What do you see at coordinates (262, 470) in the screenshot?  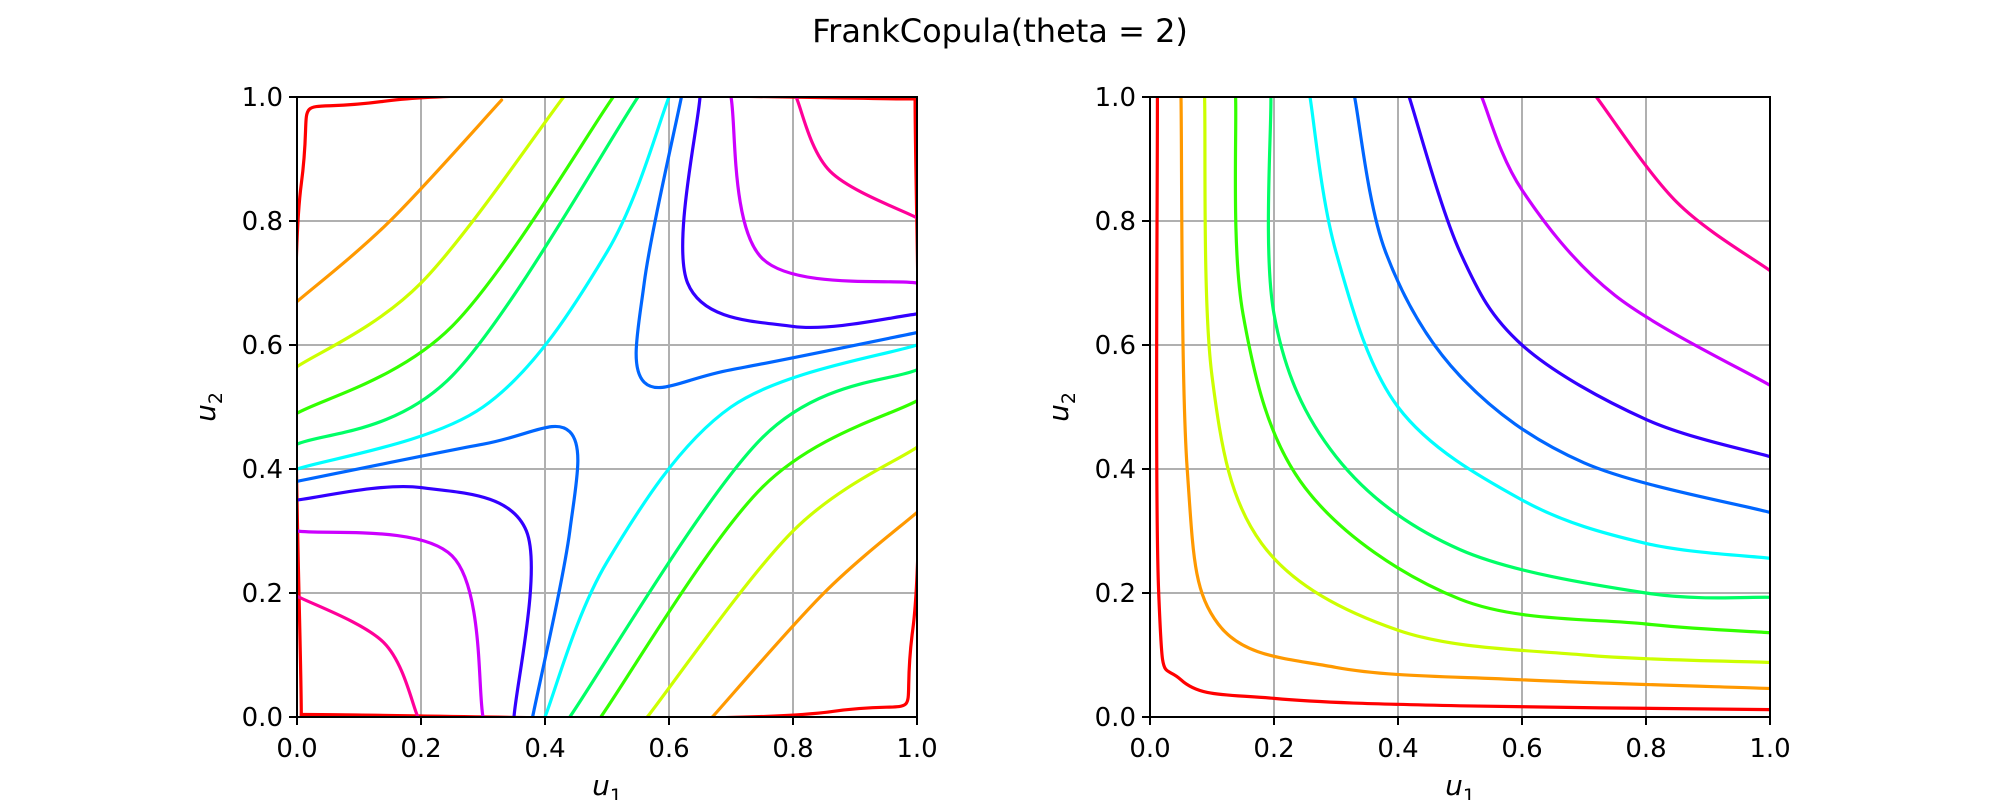 I see `left-ytick-label-2: 0.4` at bounding box center [262, 470].